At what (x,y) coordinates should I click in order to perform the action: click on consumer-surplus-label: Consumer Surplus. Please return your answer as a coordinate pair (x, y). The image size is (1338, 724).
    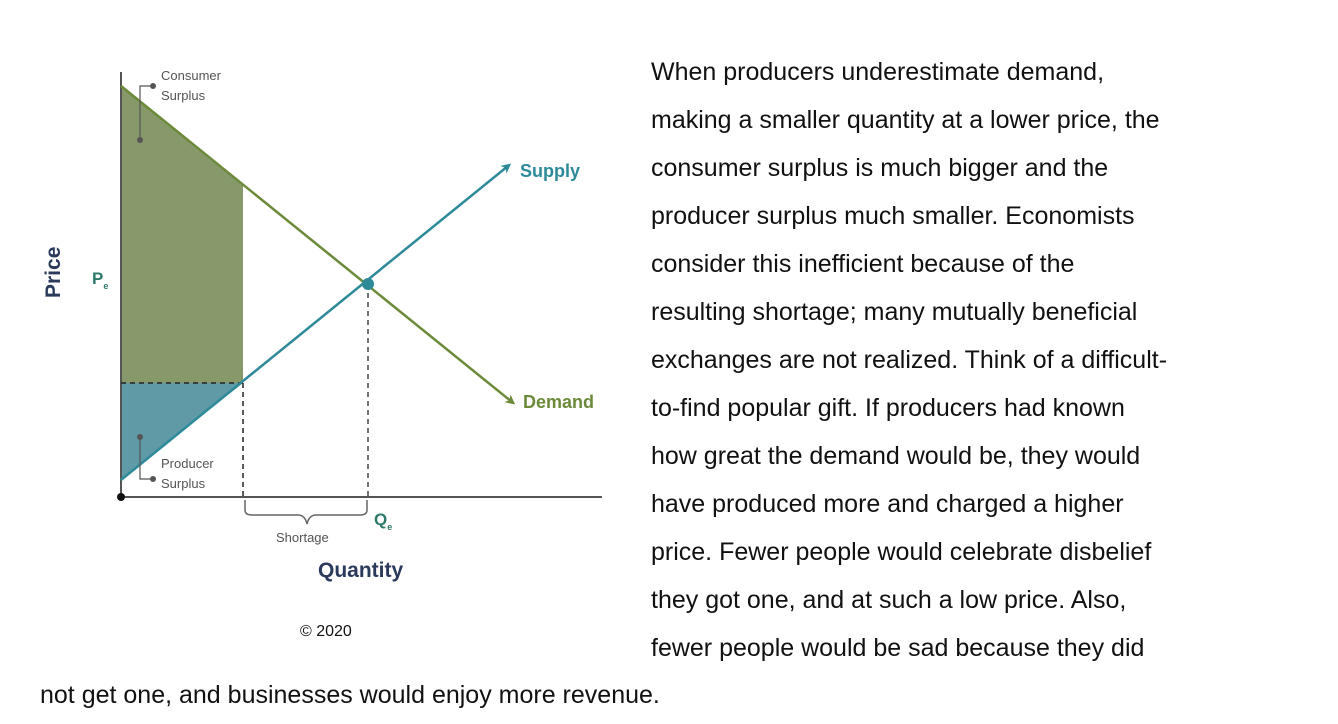
    Looking at the image, I should click on (191, 85).